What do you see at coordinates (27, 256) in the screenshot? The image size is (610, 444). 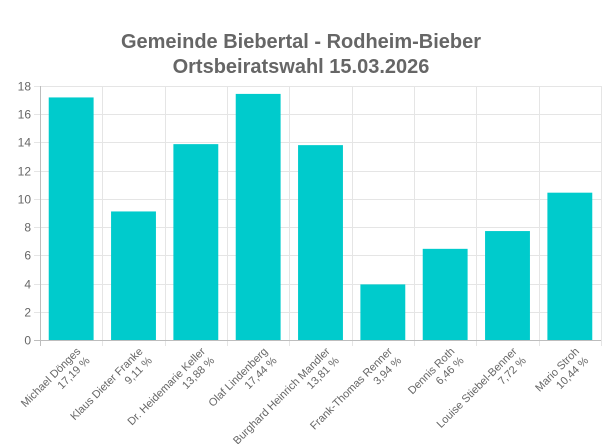 I see `y-tick-label-6: 6` at bounding box center [27, 256].